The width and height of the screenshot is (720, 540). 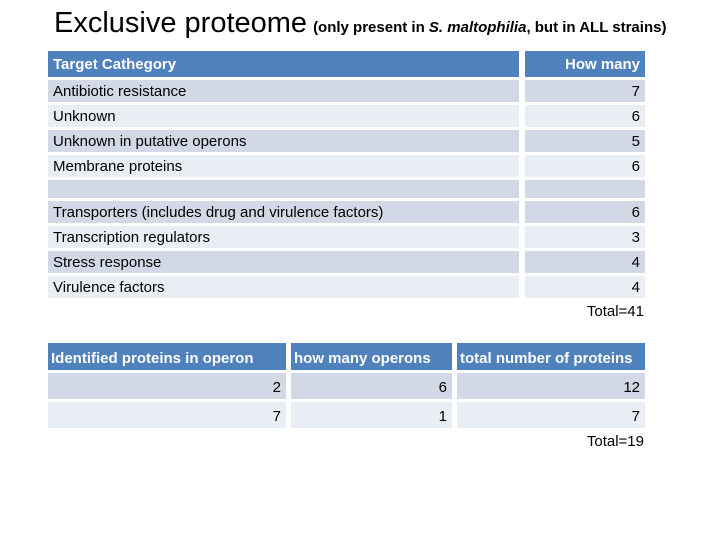 I want to click on category-count: 3, so click(x=585, y=237).